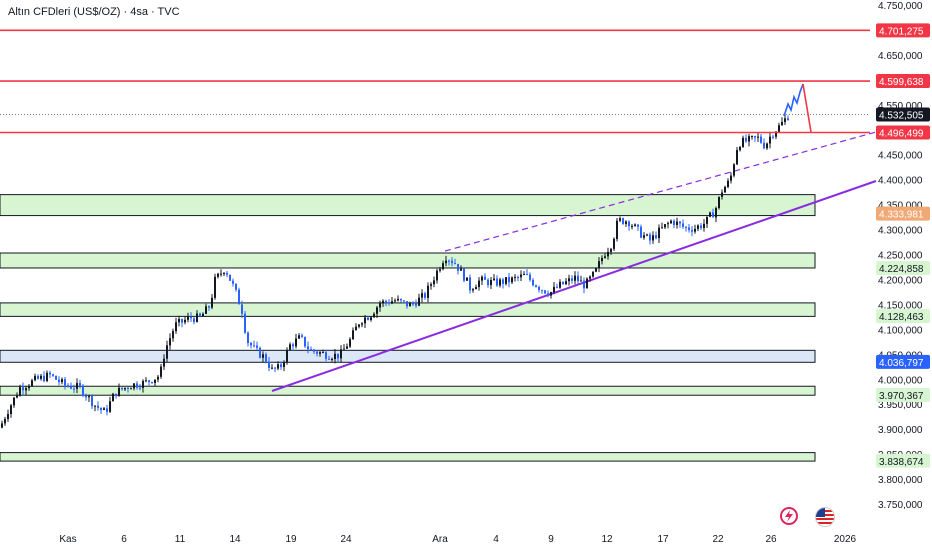  What do you see at coordinates (660, 191) in the screenshot?
I see `trendline-dashed` at bounding box center [660, 191].